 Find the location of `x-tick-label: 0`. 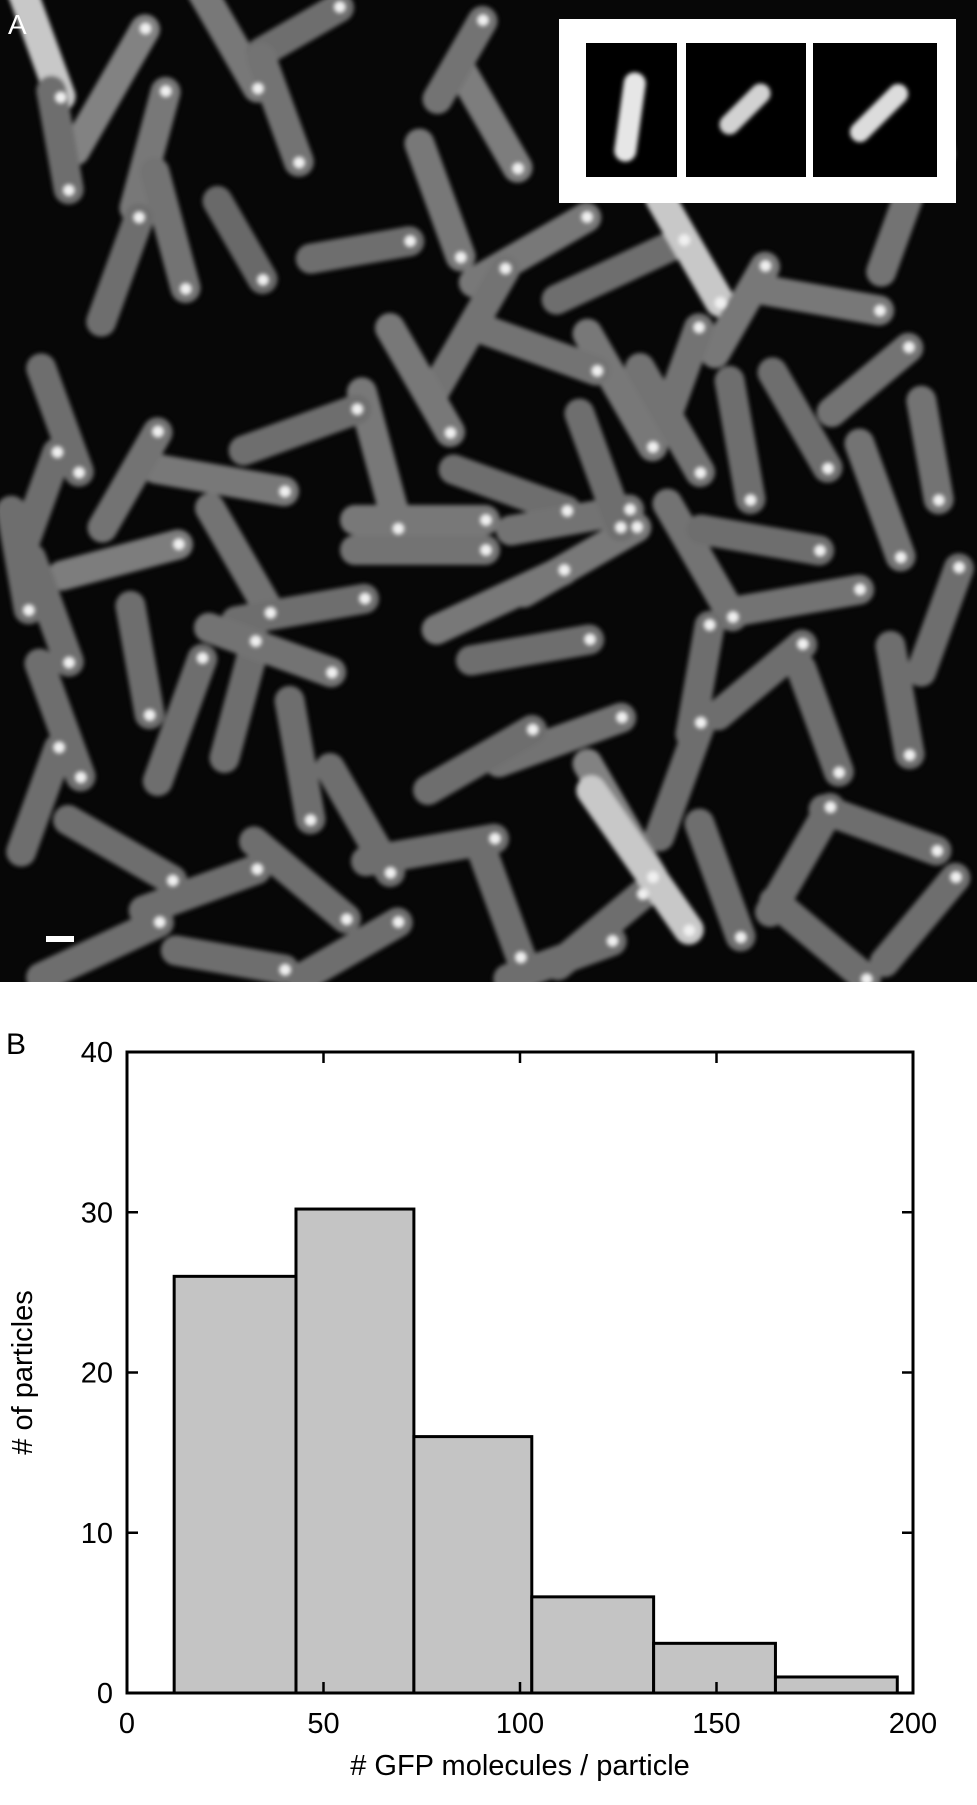

x-tick-label: 0 is located at coordinates (127, 1724).